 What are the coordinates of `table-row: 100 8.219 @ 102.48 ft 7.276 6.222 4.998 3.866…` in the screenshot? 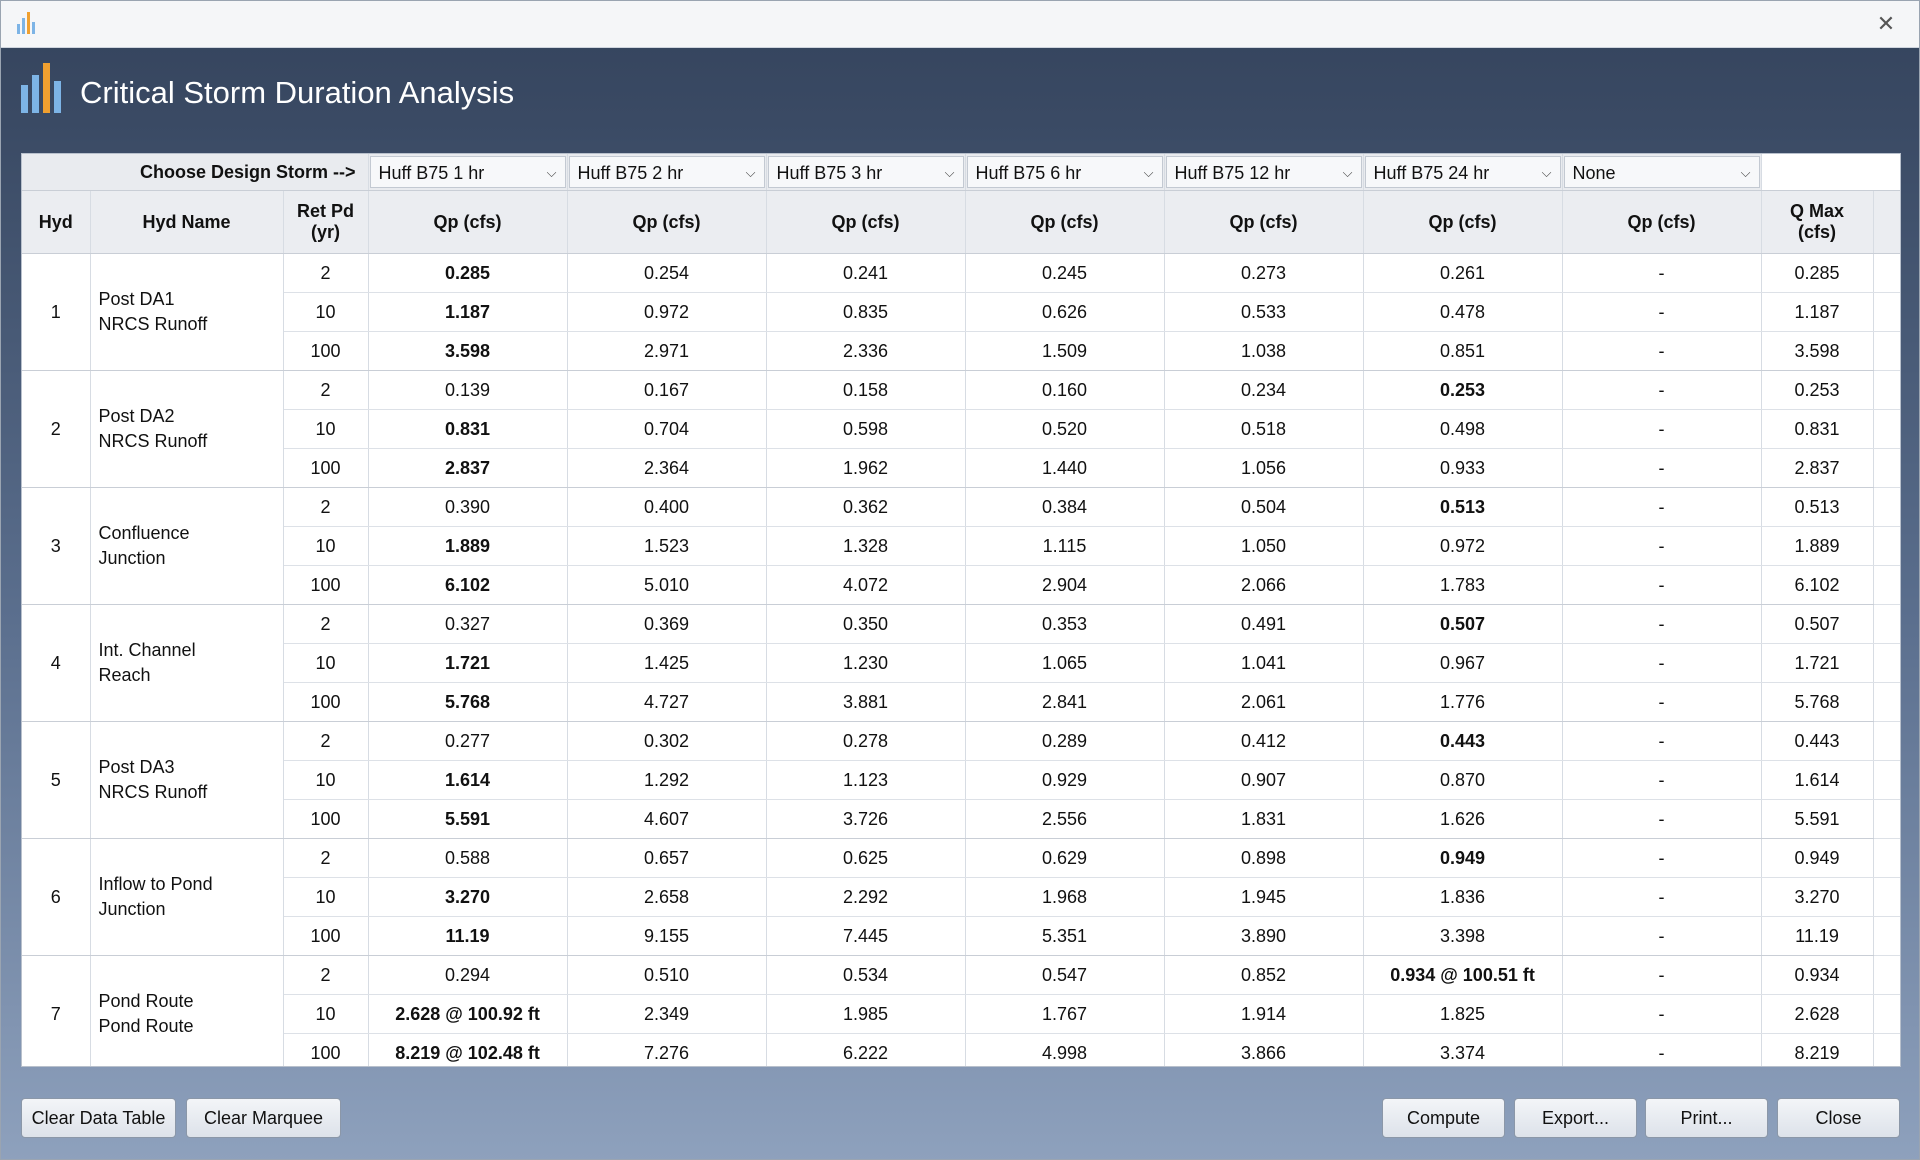 It's located at (961, 1049).